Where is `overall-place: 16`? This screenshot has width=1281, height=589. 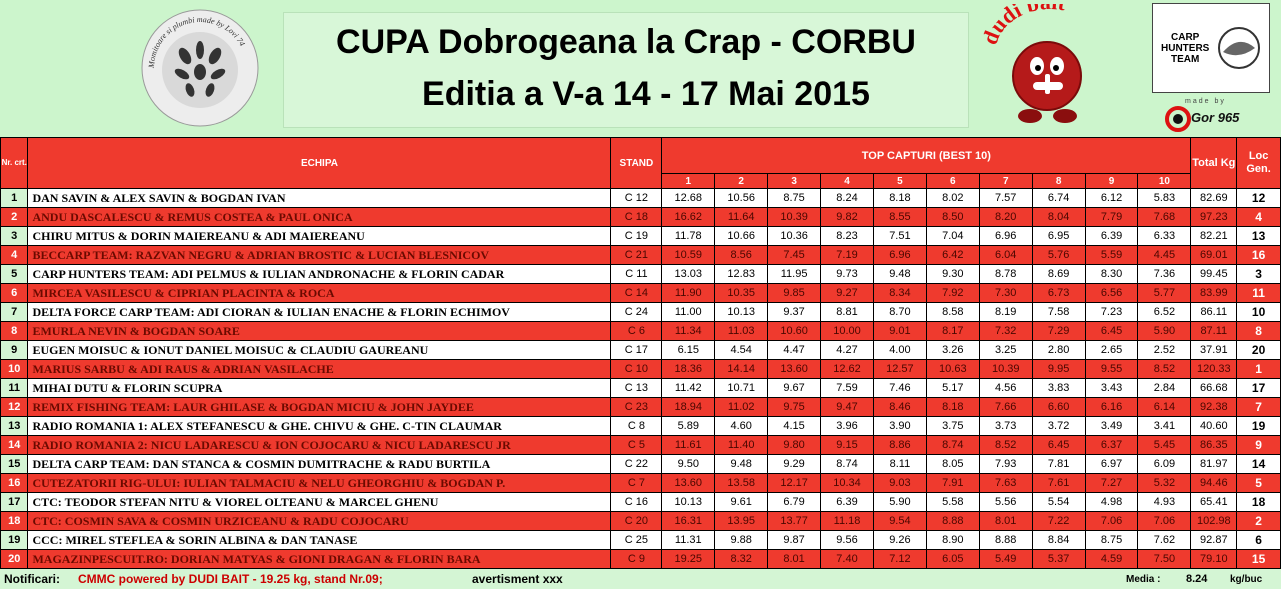 overall-place: 16 is located at coordinates (1258, 255).